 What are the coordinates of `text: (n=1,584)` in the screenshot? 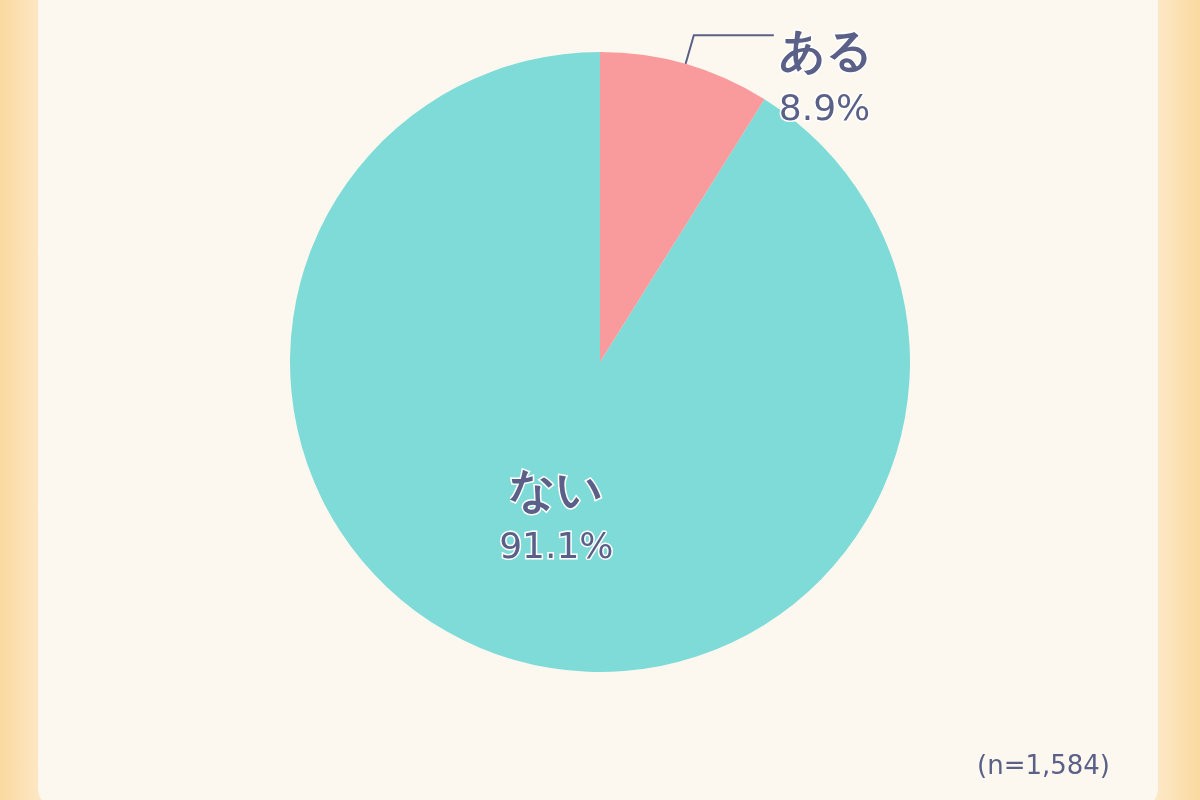 It's located at (1043, 765).